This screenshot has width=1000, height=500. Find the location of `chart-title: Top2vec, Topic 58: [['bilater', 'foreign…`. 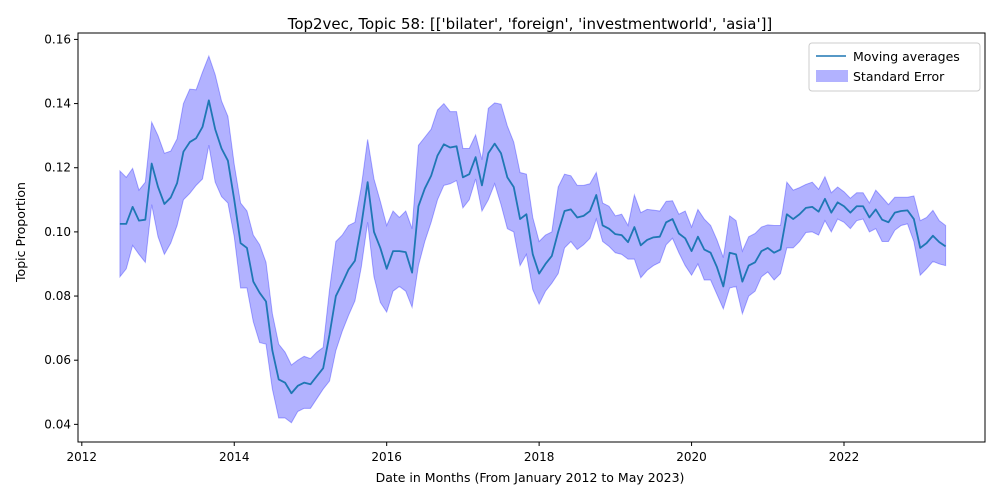

chart-title: Top2vec, Topic 58: [['bilater', 'foreign… is located at coordinates (530, 24).